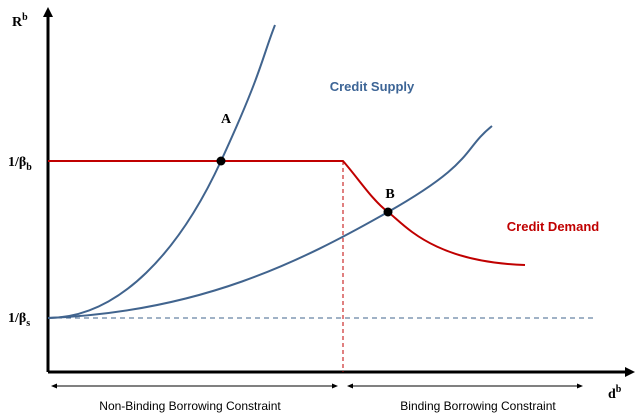 The image size is (638, 414). I want to click on x-axis-label: db, so click(615, 393).